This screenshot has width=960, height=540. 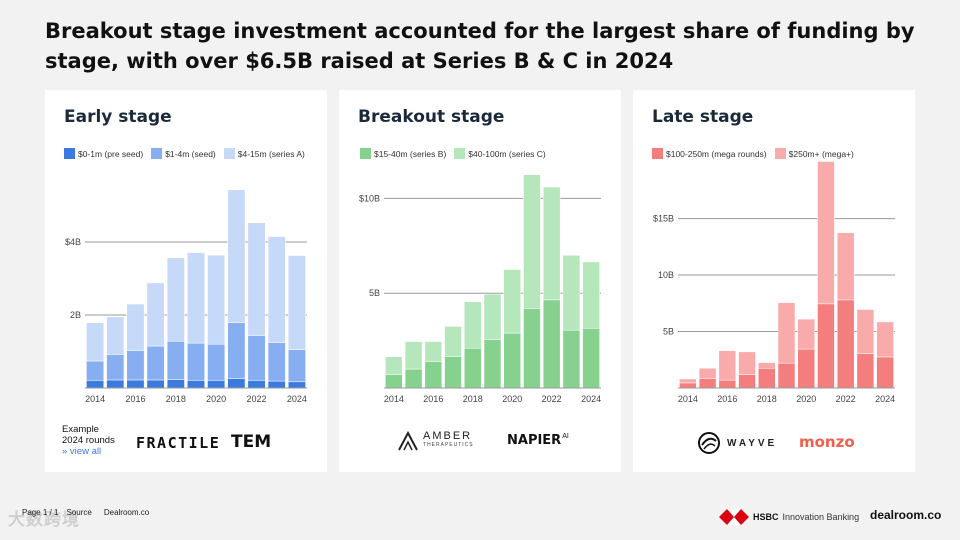 What do you see at coordinates (766, 517) in the screenshot?
I see `hsbc-name: HSBC` at bounding box center [766, 517].